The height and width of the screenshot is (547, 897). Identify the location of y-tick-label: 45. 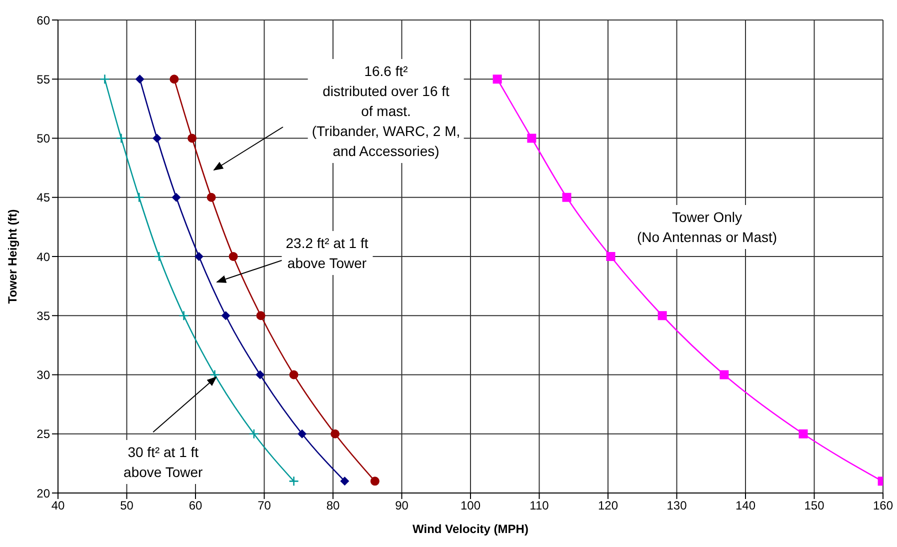
(43, 197).